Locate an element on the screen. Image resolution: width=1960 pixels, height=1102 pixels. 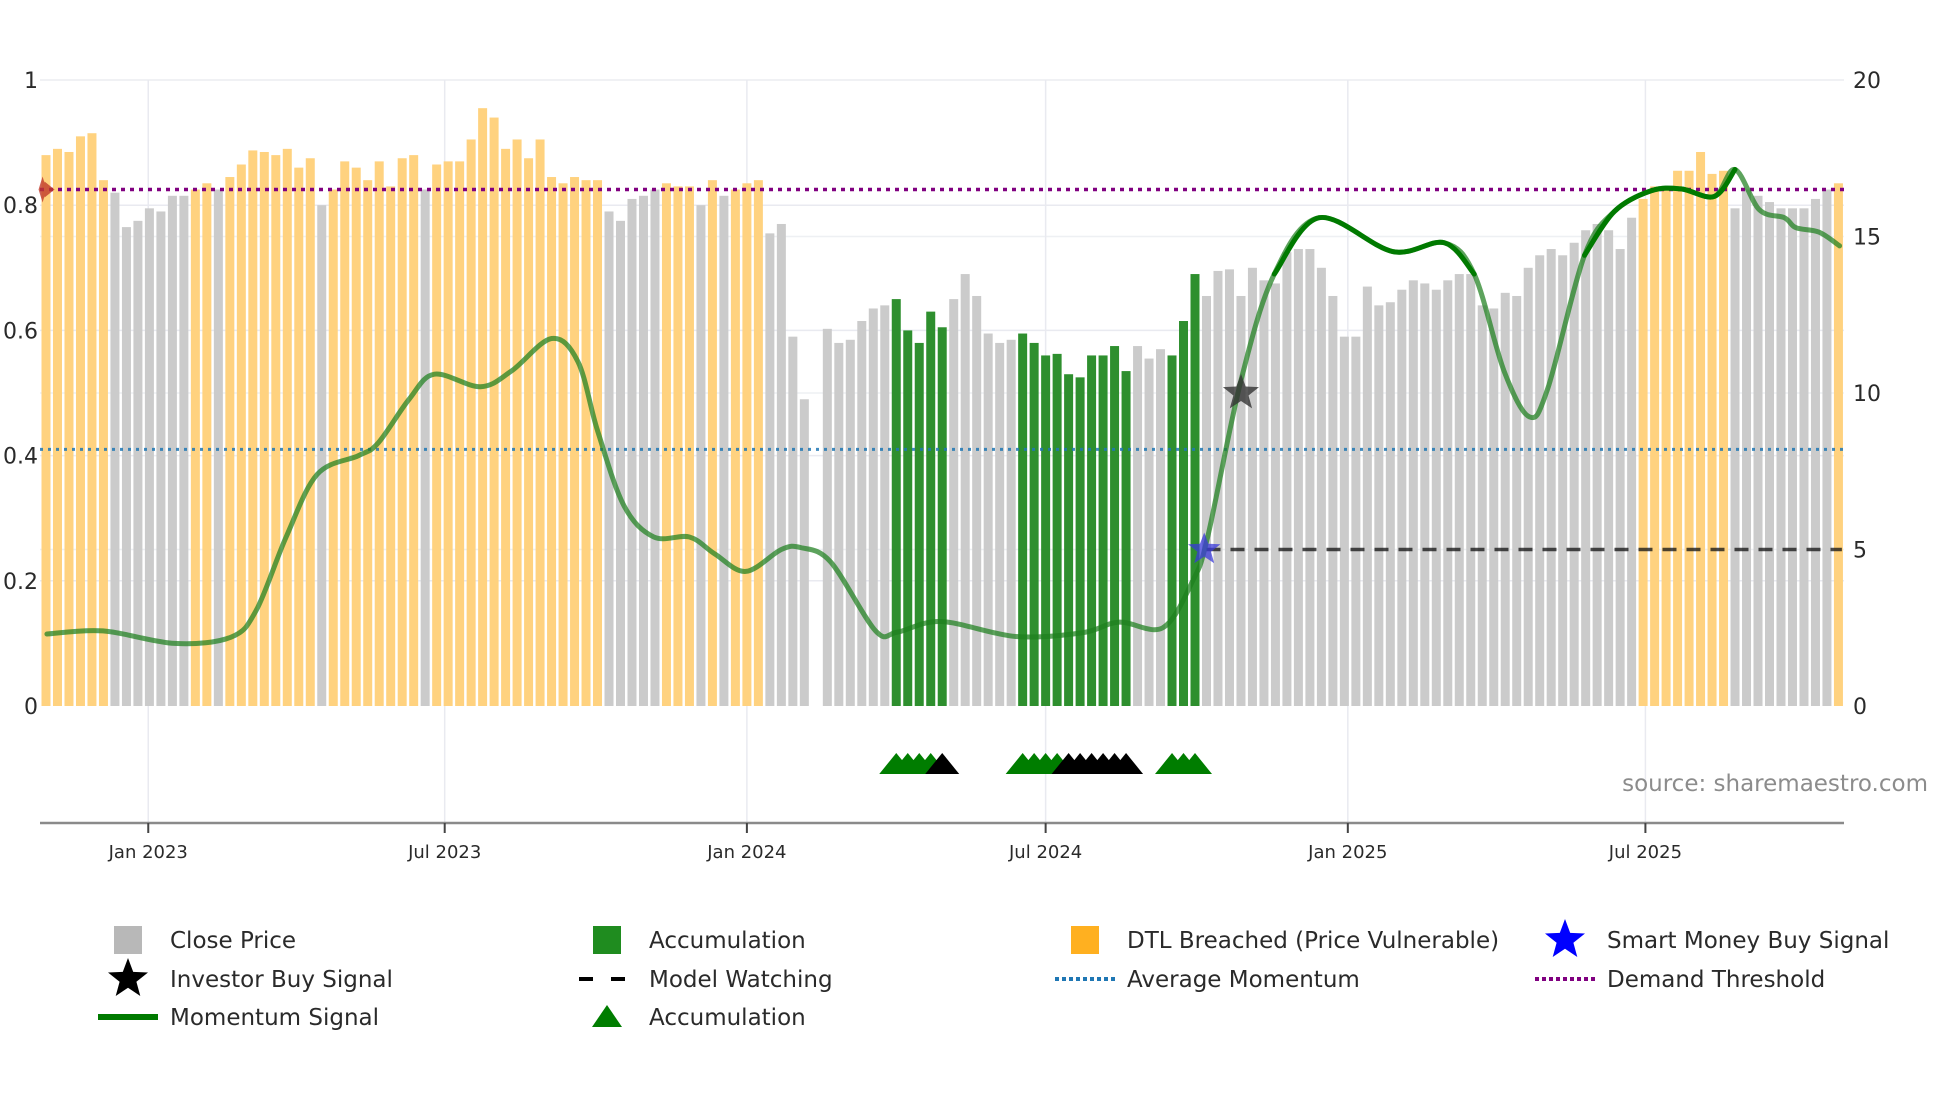
left-axis-tick-label: 0.2 is located at coordinates (20, 582).